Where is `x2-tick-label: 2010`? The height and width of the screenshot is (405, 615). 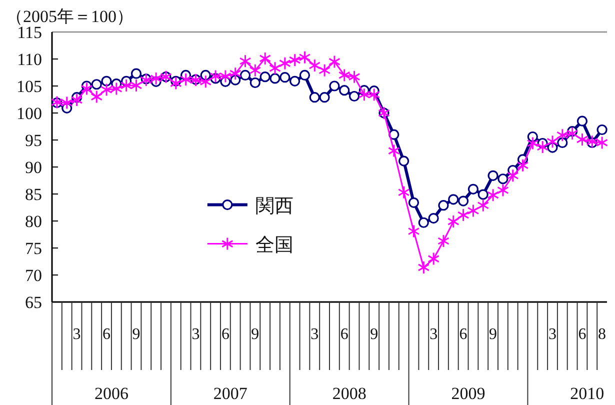
x2-tick-label: 2010 is located at coordinates (587, 393).